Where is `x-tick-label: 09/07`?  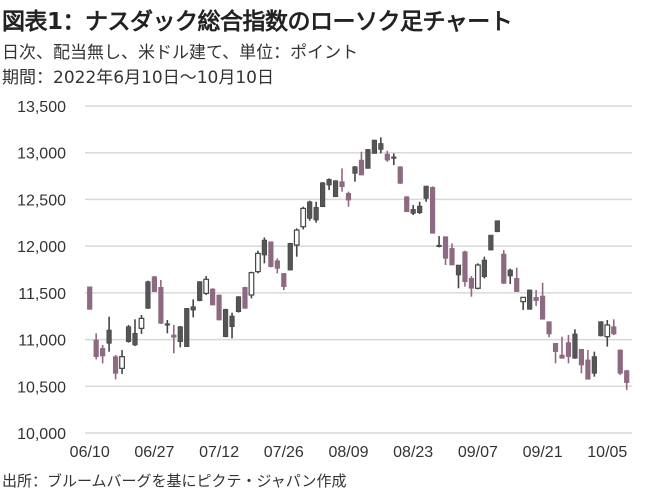 x-tick-label: 09/07 is located at coordinates (478, 452).